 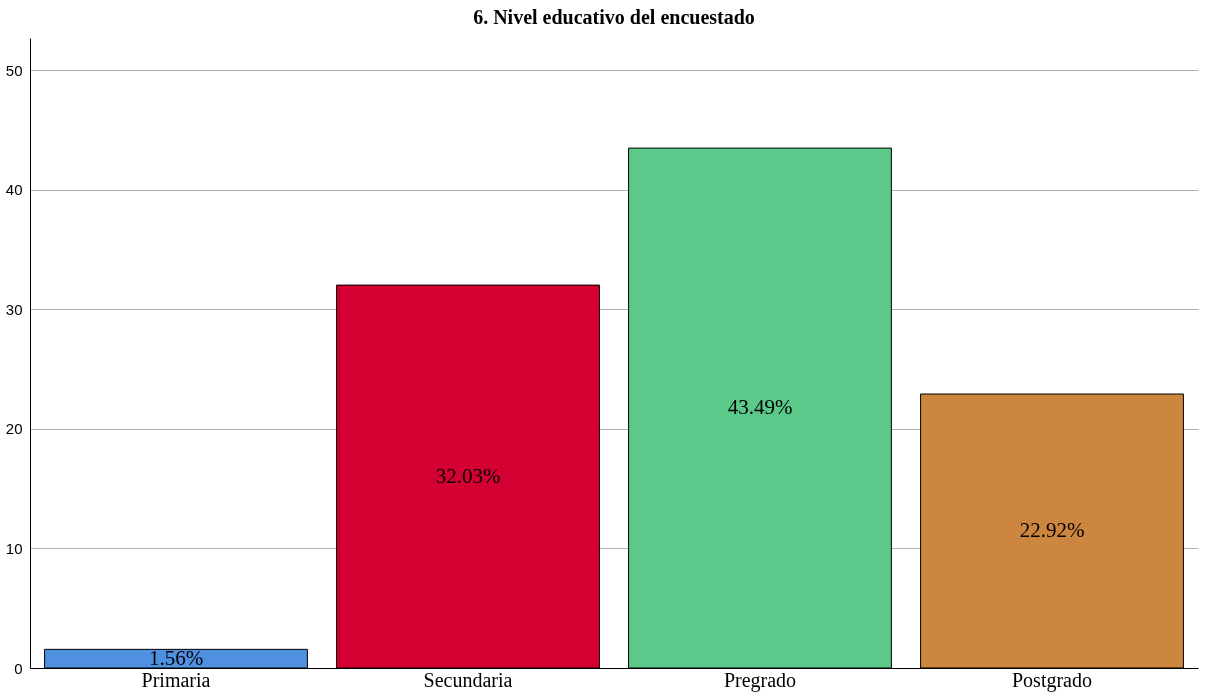 What do you see at coordinates (176, 679) in the screenshot?
I see `x-tick-label: Primaria` at bounding box center [176, 679].